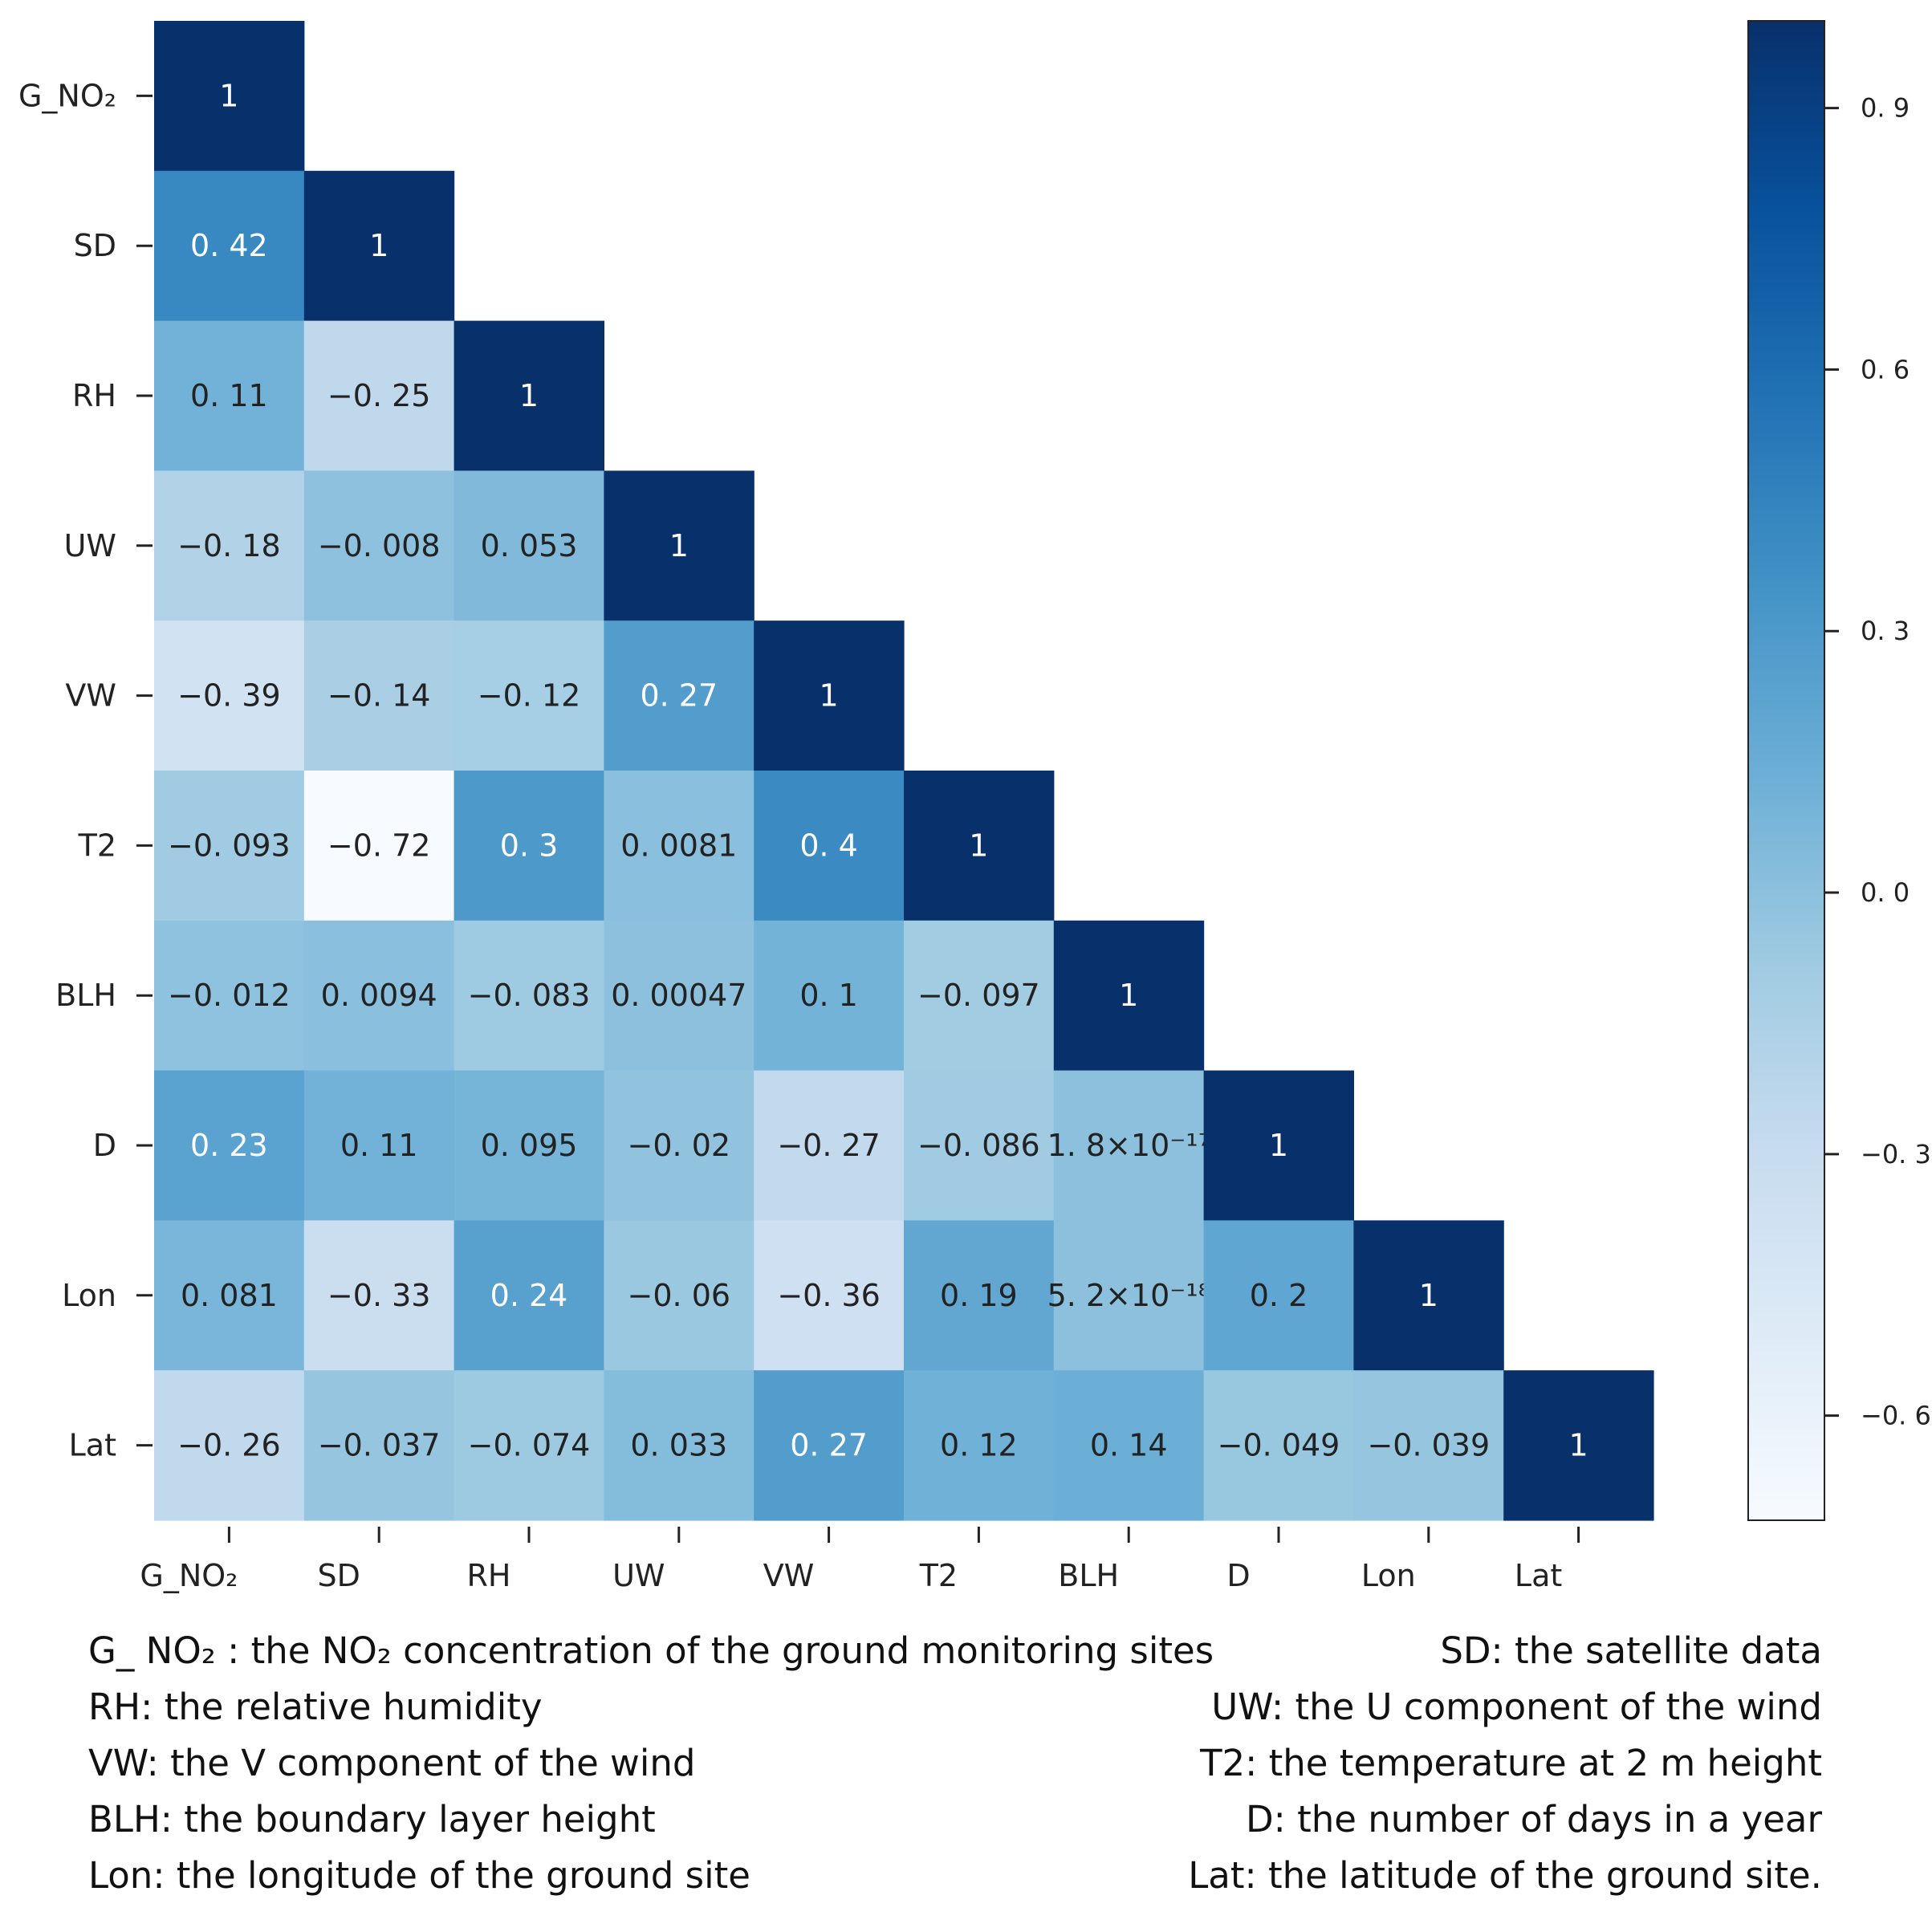 Image resolution: width=1932 pixels, height=1924 pixels. Describe the element at coordinates (94, 396) in the screenshot. I see `y-tick-label: RH` at that location.